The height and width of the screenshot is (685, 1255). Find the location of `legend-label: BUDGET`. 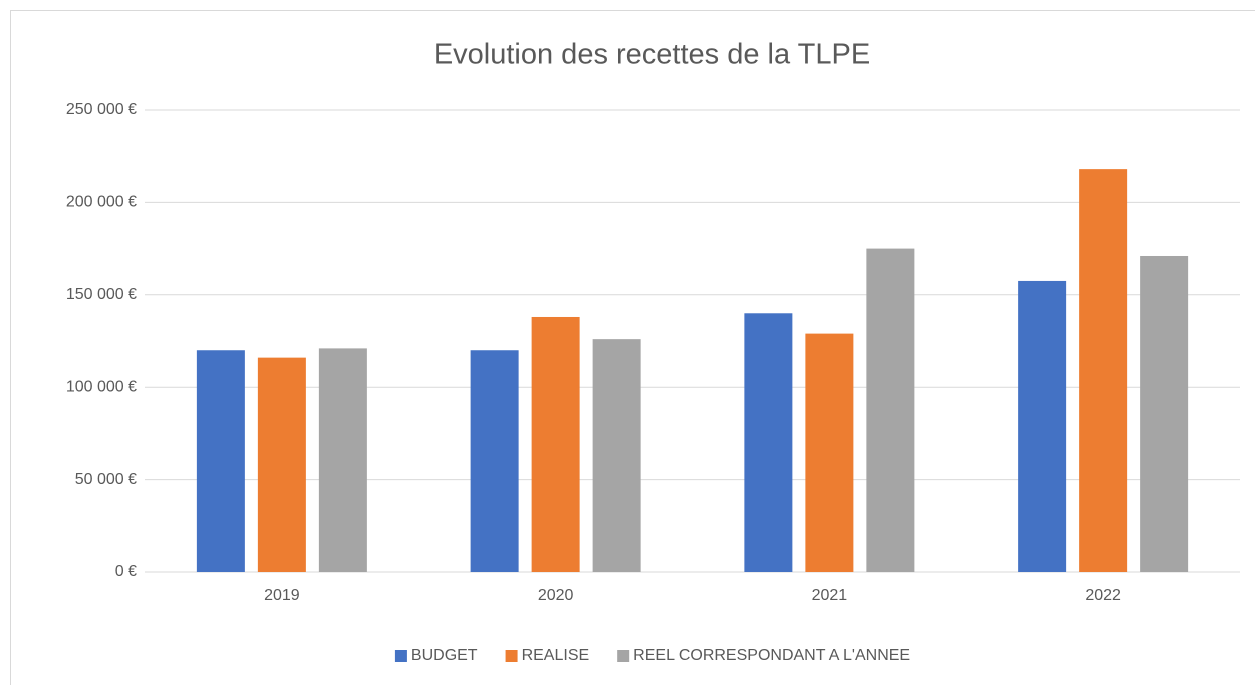

legend-label: BUDGET is located at coordinates (444, 655).